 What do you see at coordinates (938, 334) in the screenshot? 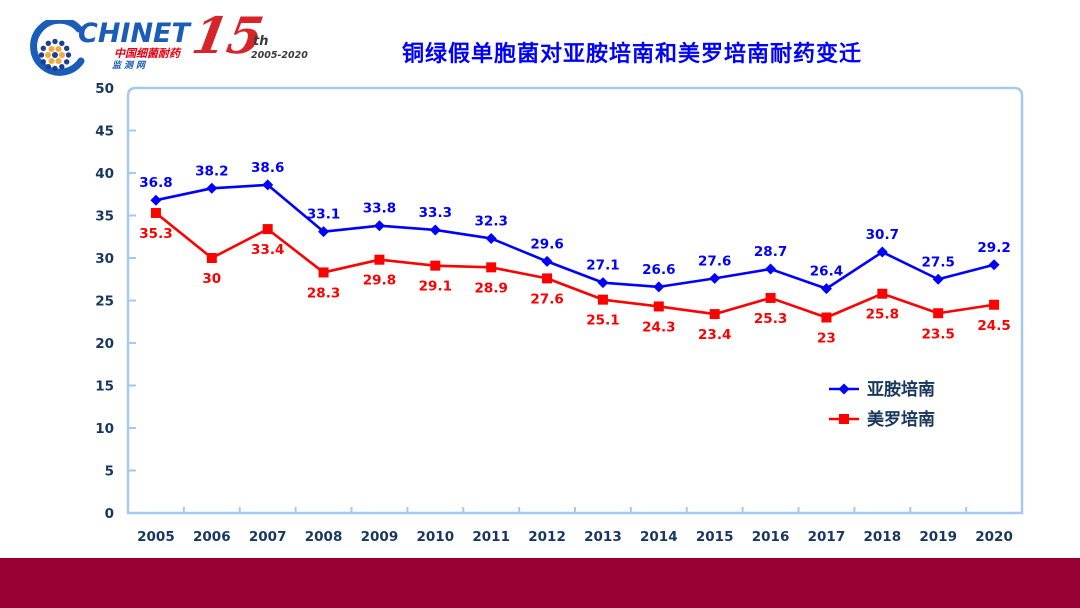
I see `meropenem-data-label: 23.5` at bounding box center [938, 334].